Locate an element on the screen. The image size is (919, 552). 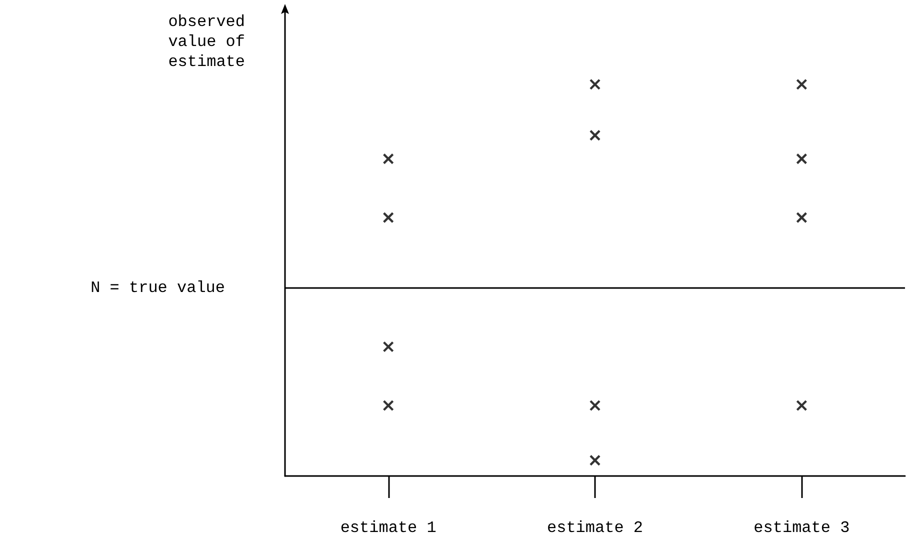
x-tick-label: estimate 3 is located at coordinates (802, 528).